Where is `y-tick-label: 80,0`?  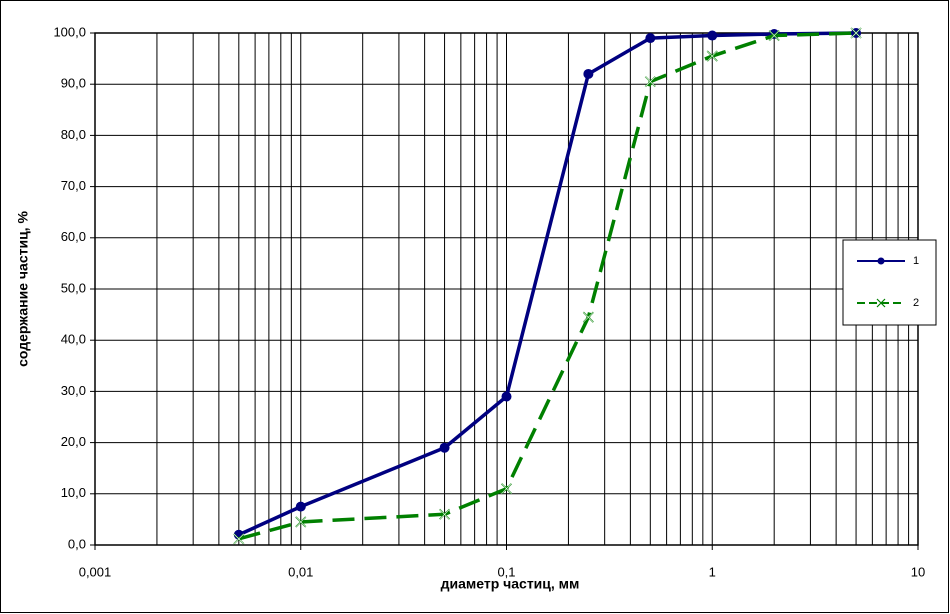
y-tick-label: 80,0 is located at coordinates (73, 134).